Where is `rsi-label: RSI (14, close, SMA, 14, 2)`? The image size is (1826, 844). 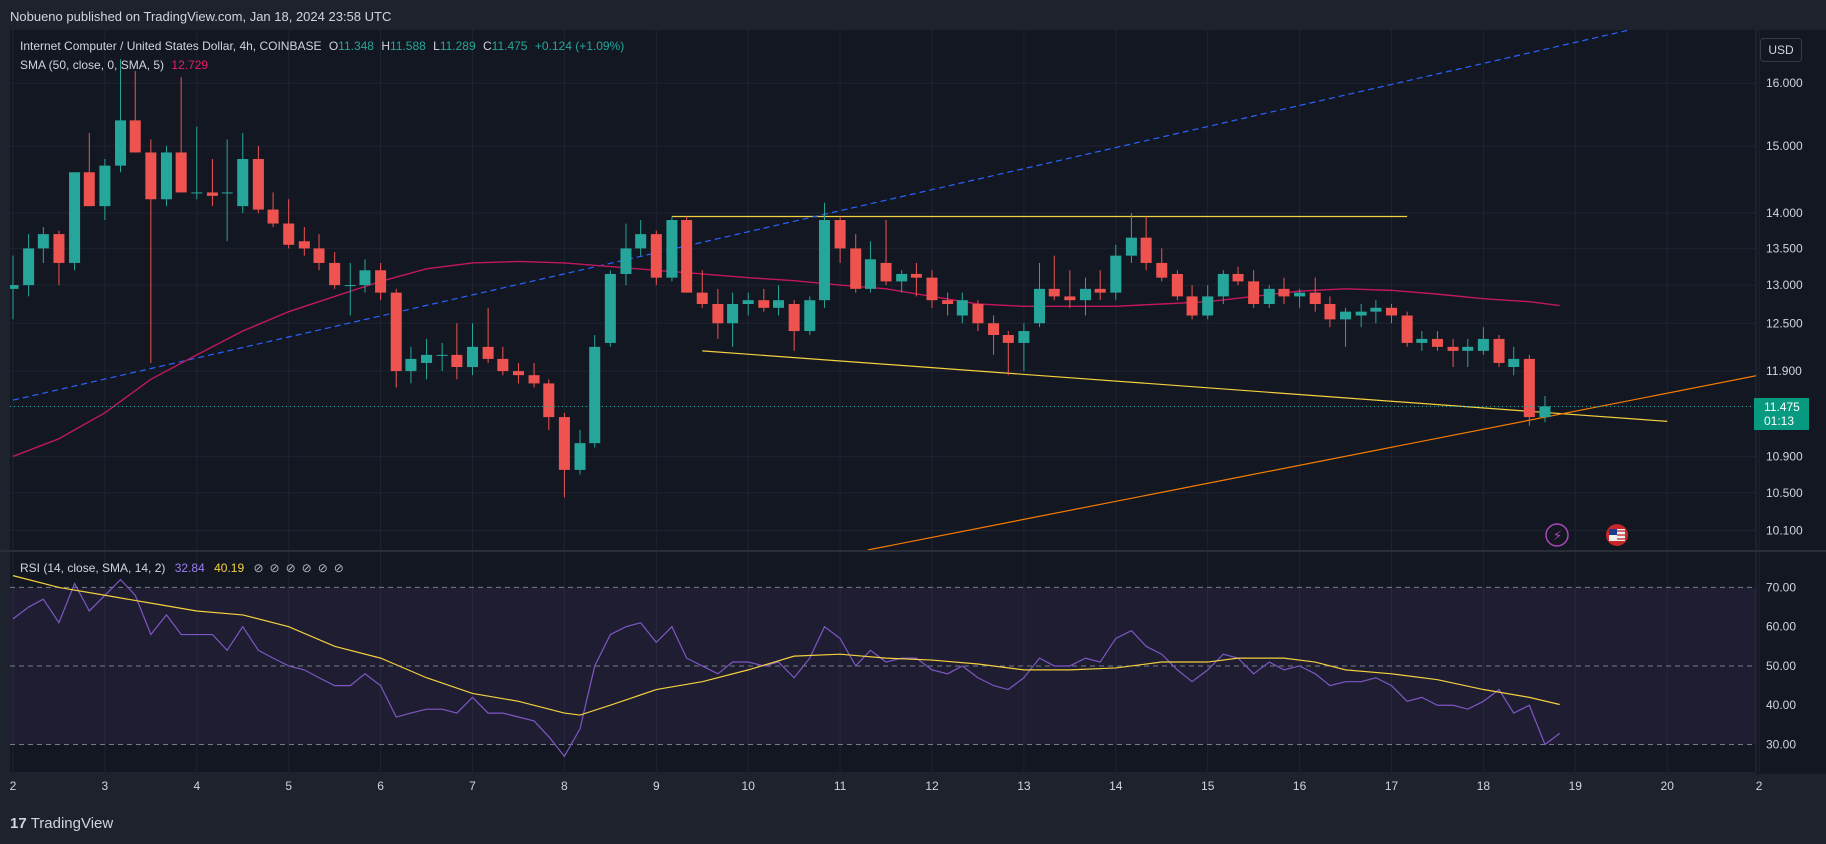 rsi-label: RSI (14, close, SMA, 14, 2) is located at coordinates (93, 568).